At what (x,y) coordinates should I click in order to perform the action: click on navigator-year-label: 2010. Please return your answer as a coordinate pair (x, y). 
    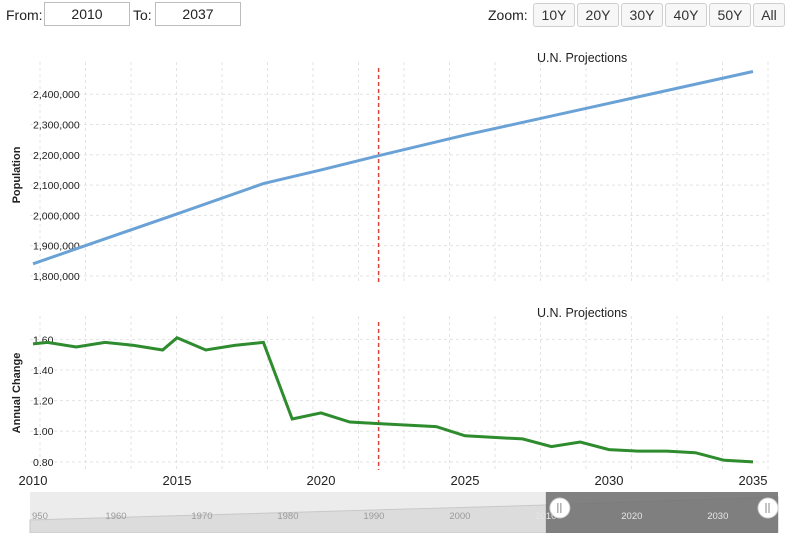
    Looking at the image, I should click on (545, 516).